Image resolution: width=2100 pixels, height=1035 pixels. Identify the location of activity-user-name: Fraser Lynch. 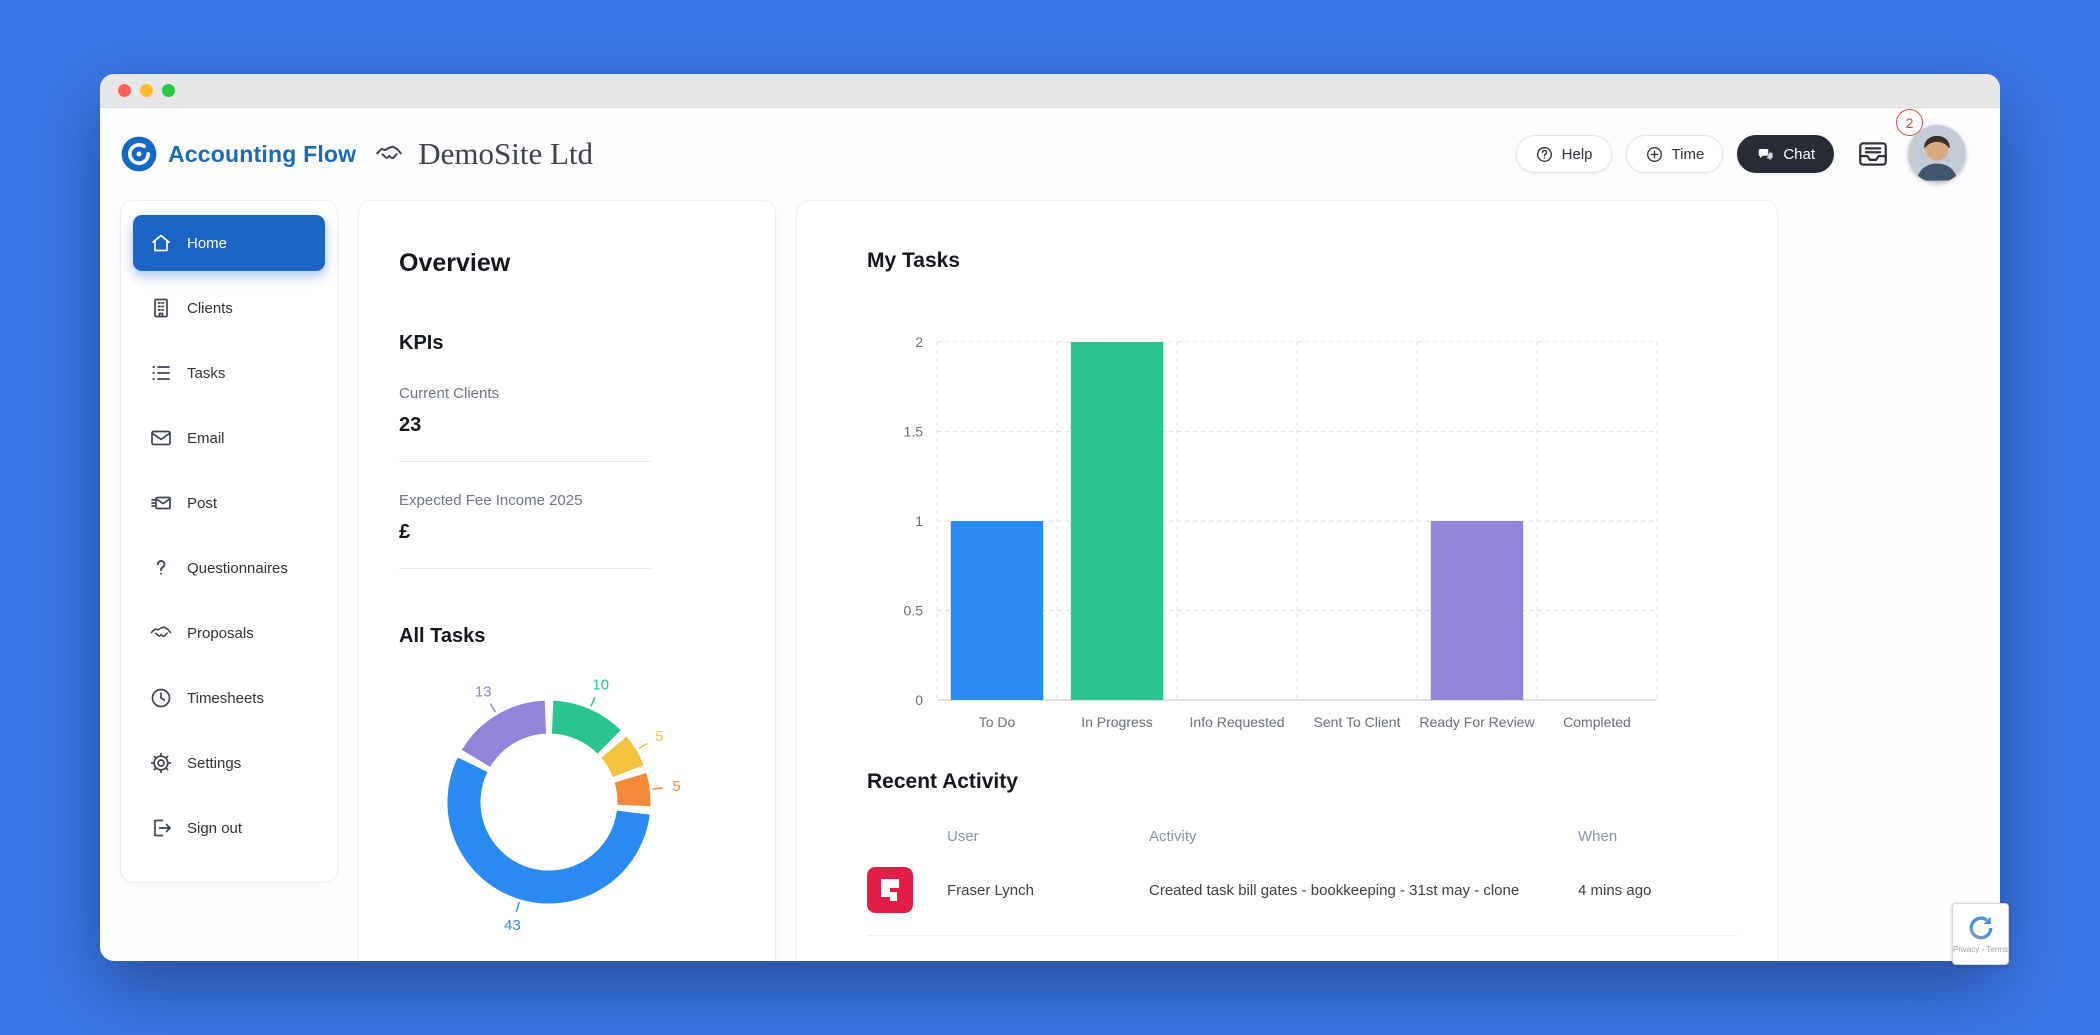
(990, 890).